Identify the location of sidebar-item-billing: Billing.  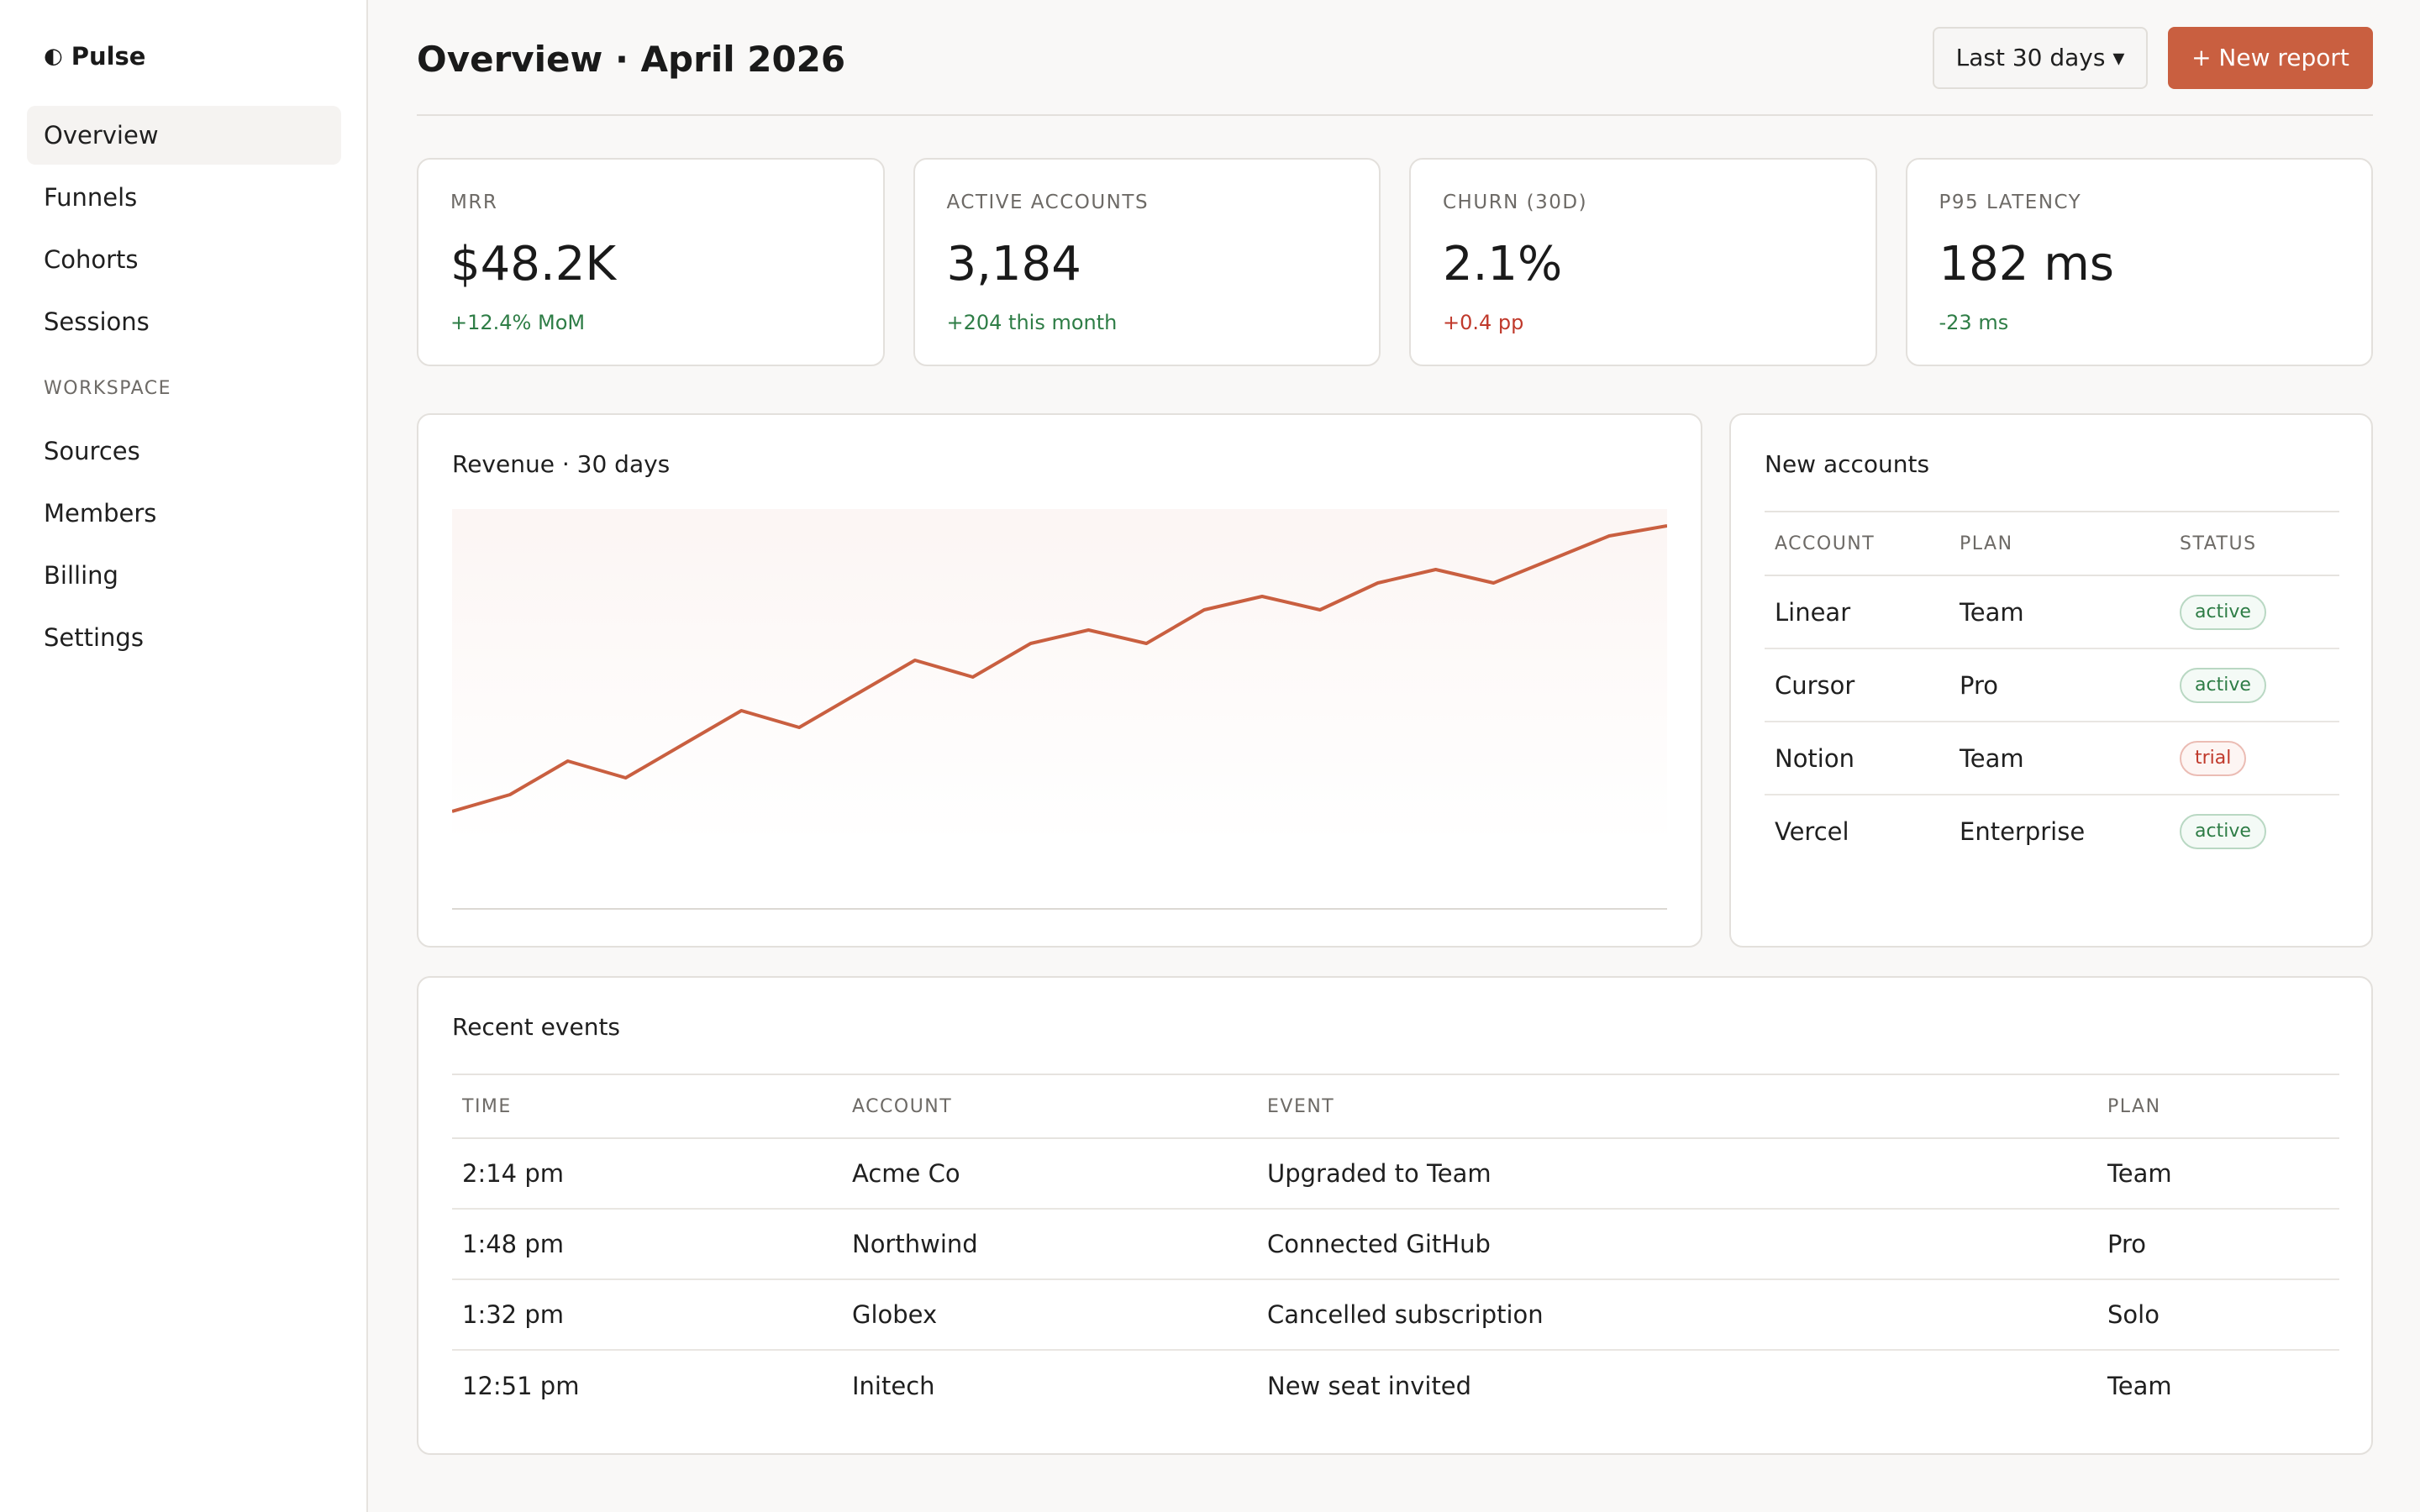
(81, 575).